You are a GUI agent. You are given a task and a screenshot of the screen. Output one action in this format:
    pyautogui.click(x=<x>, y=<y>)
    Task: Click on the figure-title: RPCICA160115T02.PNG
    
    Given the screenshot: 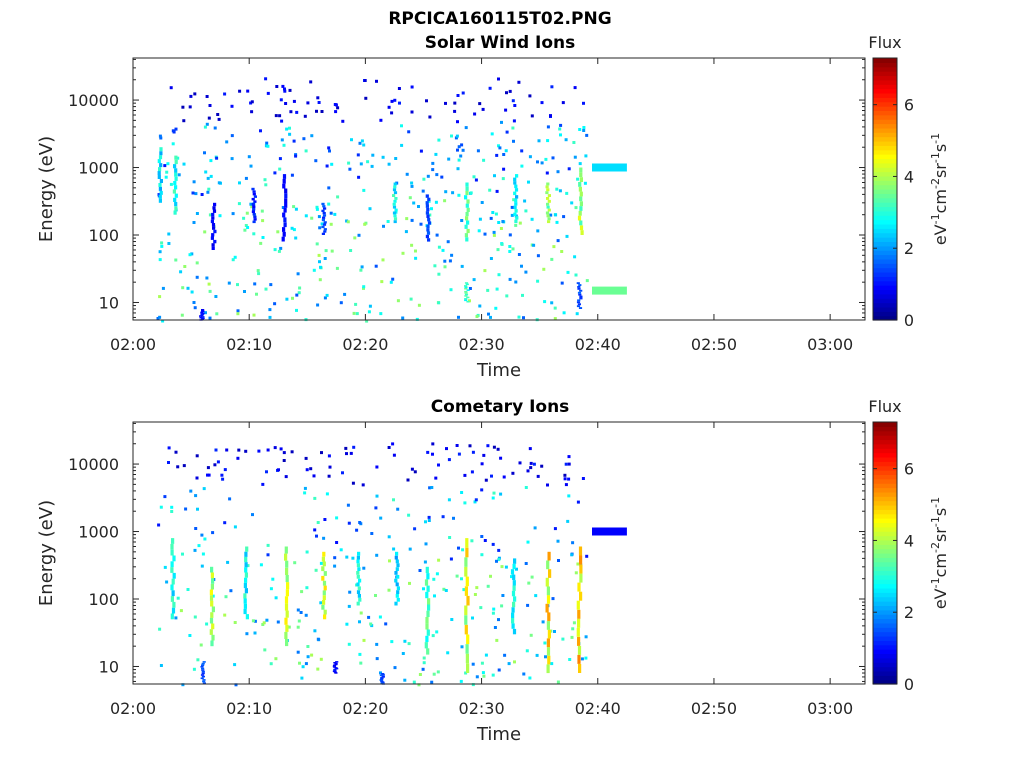 What is the action you would take?
    pyautogui.click(x=499, y=19)
    